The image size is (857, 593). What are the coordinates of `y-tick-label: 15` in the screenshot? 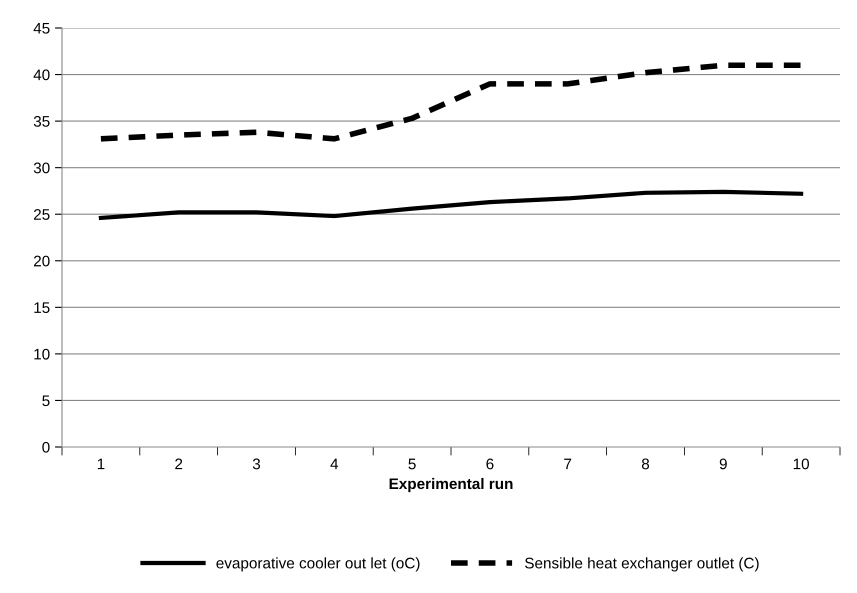 It's located at (42, 308).